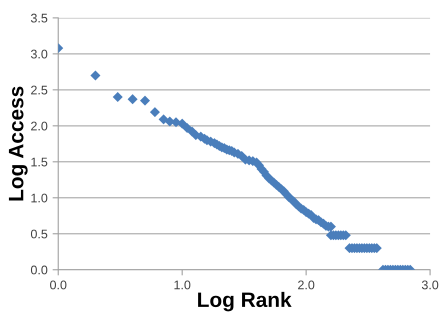 Image resolution: width=448 pixels, height=325 pixels. Describe the element at coordinates (39, 270) in the screenshot. I see `y-tick-label: 0.0` at that location.